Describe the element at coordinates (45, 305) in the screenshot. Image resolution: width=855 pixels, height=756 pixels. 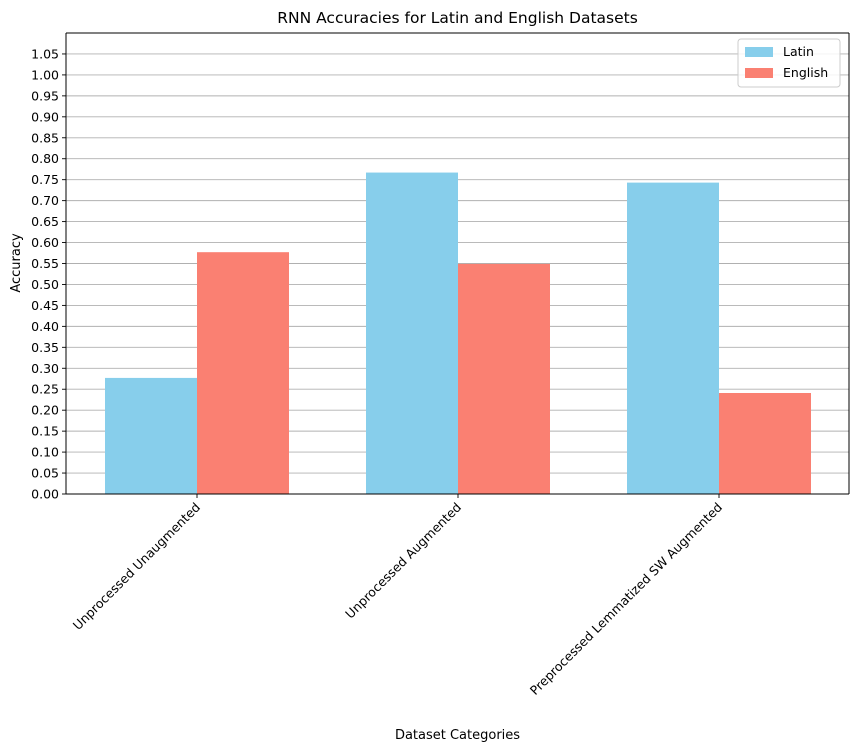
I see `y-tick-label: 0.45` at that location.